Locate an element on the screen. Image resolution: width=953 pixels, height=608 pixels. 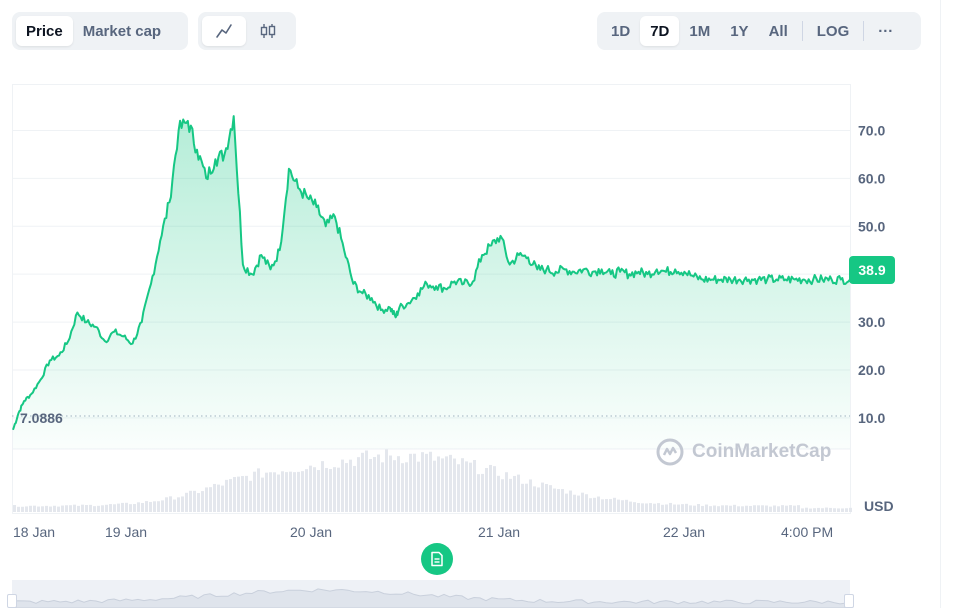
range-all-button: All is located at coordinates (778, 31).